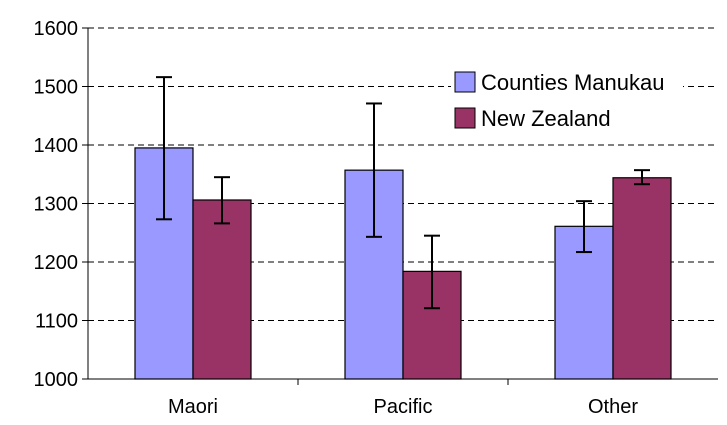 This screenshot has height=425, width=727. I want to click on legend-swatch-new-zealand, so click(465, 118).